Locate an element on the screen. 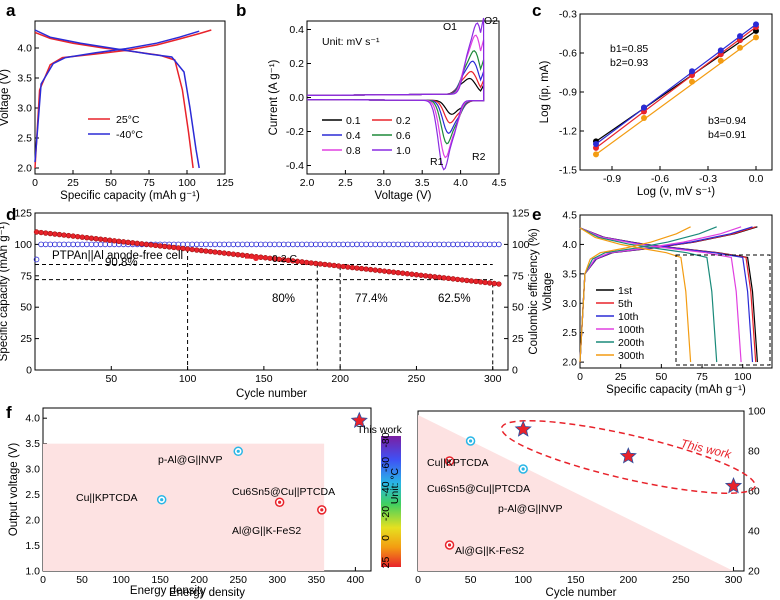 The image size is (780, 600). highlight-ellipse is located at coordinates (628, 457).